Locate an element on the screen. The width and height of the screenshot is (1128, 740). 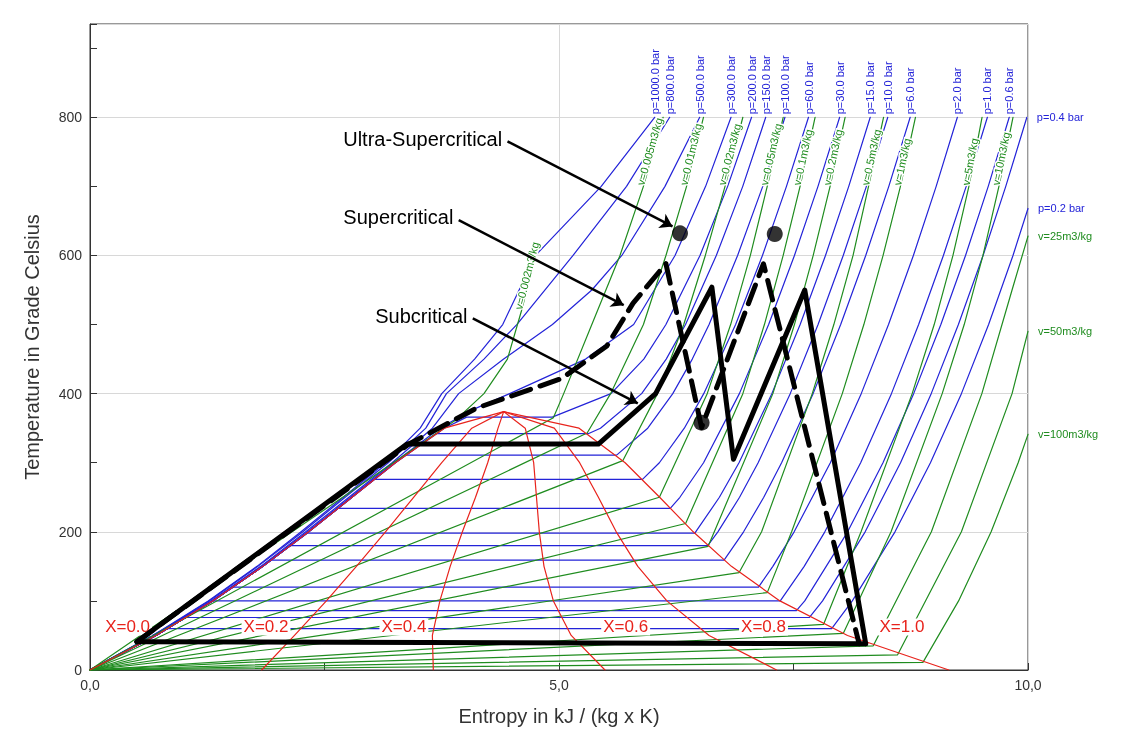
y-tick-label: 800 is located at coordinates (70, 117).